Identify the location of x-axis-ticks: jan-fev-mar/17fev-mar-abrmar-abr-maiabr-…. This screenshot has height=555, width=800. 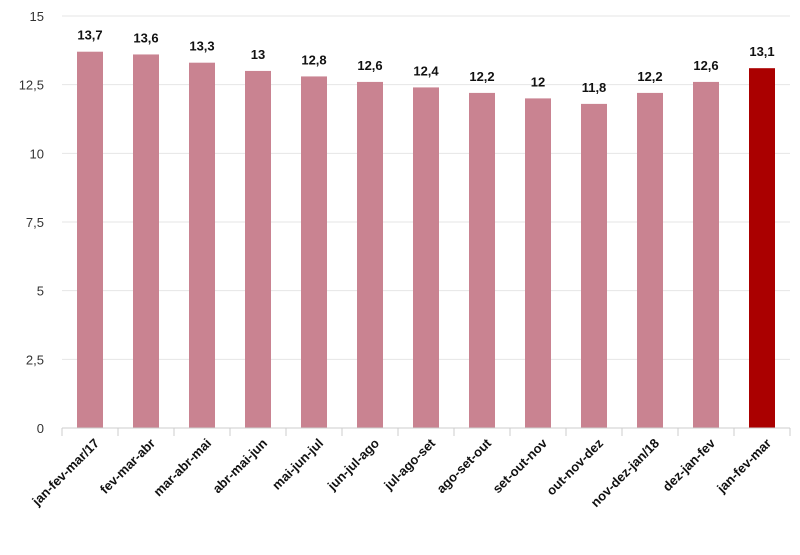
(401, 472).